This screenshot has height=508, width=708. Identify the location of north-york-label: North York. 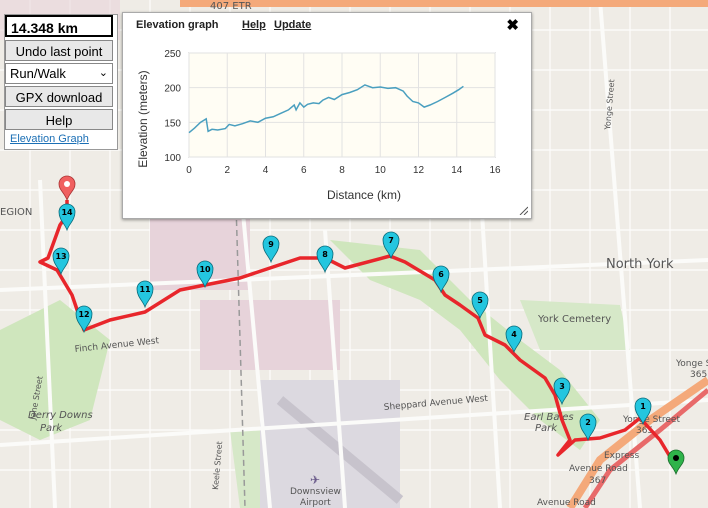
(640, 264).